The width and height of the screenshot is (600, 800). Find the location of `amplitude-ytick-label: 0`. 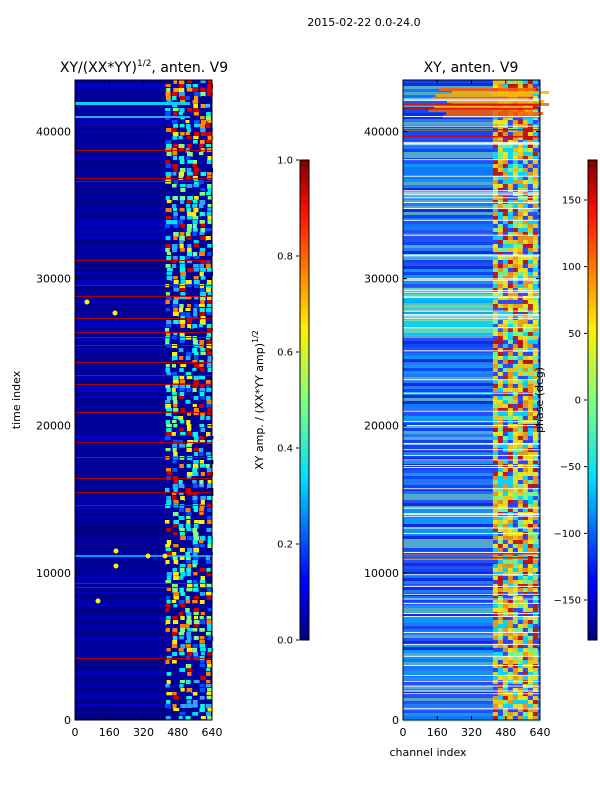

amplitude-ytick-label: 0 is located at coordinates (67, 720).